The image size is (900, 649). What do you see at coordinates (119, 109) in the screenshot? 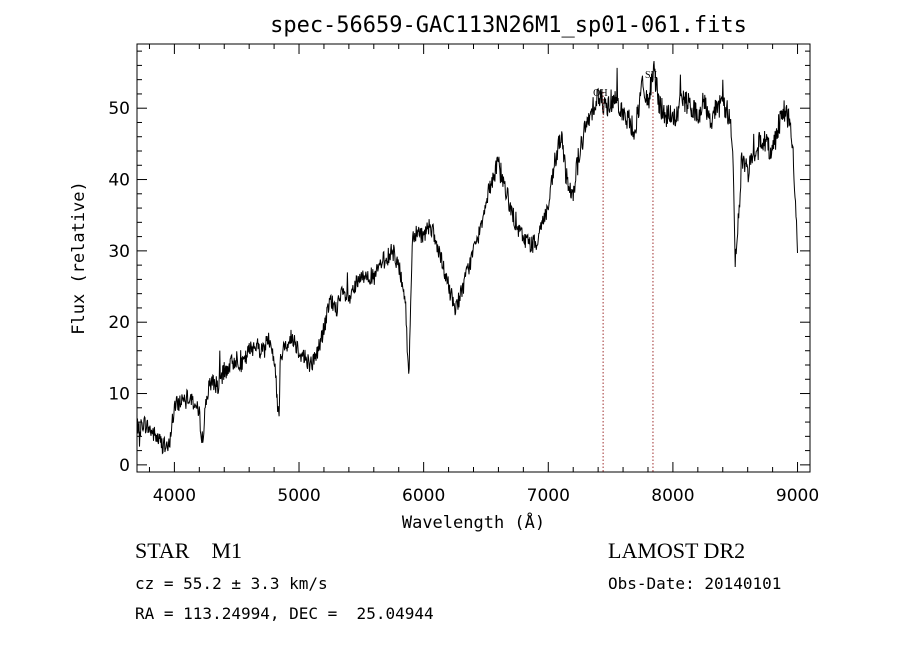
I see `y-tick-label-50: 50` at bounding box center [119, 109].